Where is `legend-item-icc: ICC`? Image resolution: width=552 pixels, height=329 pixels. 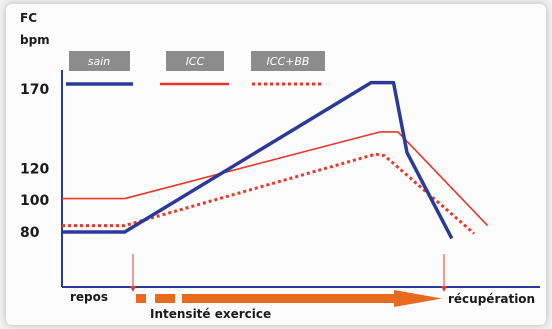
legend-item-icc: ICC is located at coordinates (194, 68).